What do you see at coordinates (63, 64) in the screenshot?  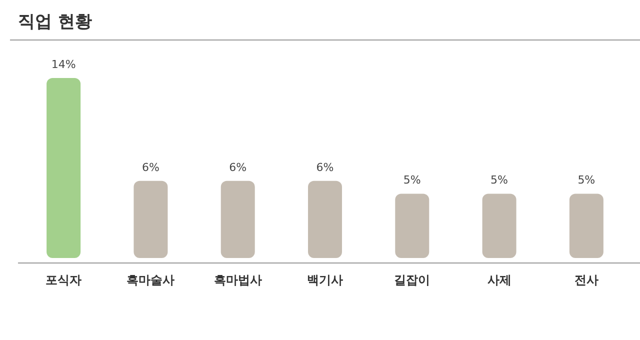 I see `data-label: 14%` at bounding box center [63, 64].